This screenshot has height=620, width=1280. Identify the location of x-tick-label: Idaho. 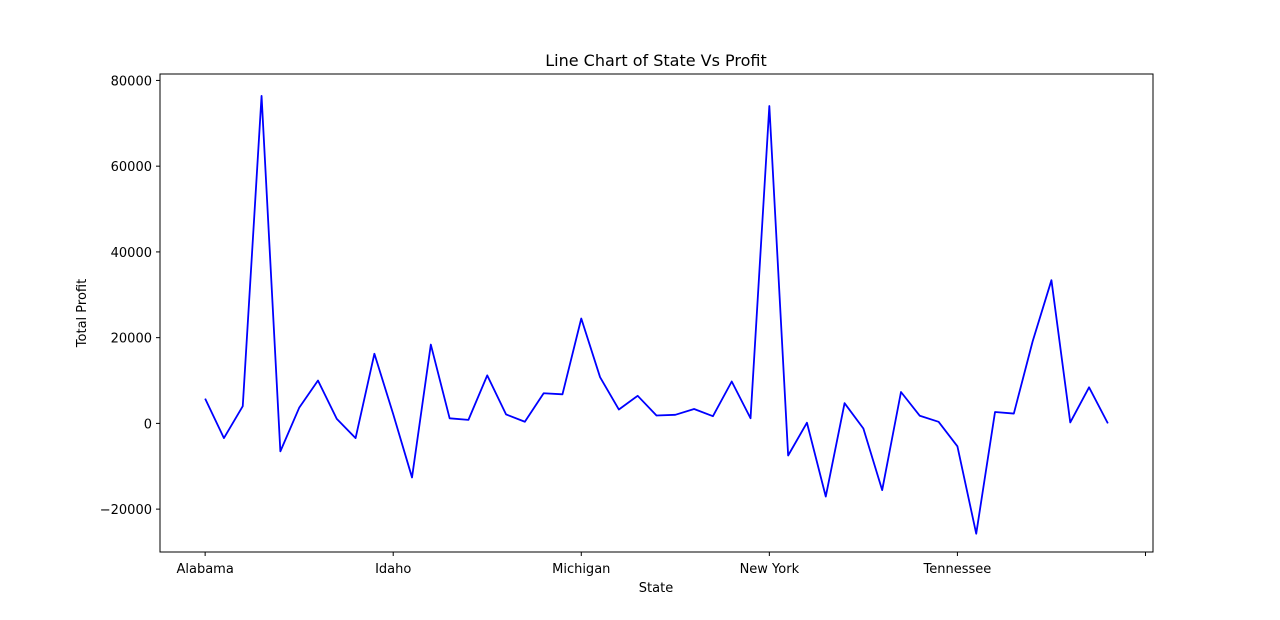
(393, 569).